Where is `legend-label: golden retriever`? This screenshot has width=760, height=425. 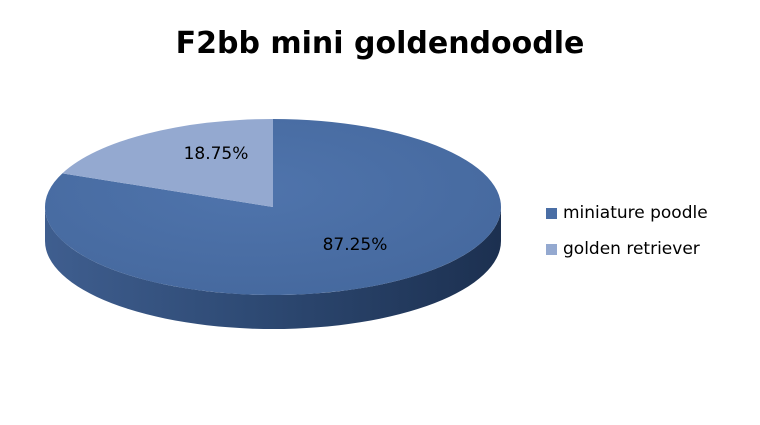 legend-label: golden retriever is located at coordinates (631, 249).